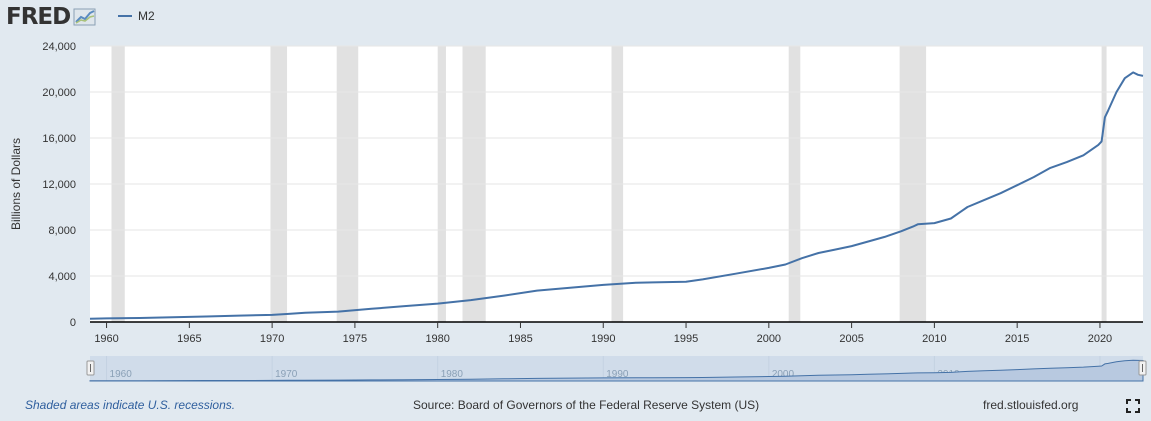 Image resolution: width=1151 pixels, height=421 pixels. What do you see at coordinates (121, 374) in the screenshot?
I see `navigator-label: 1960` at bounding box center [121, 374].